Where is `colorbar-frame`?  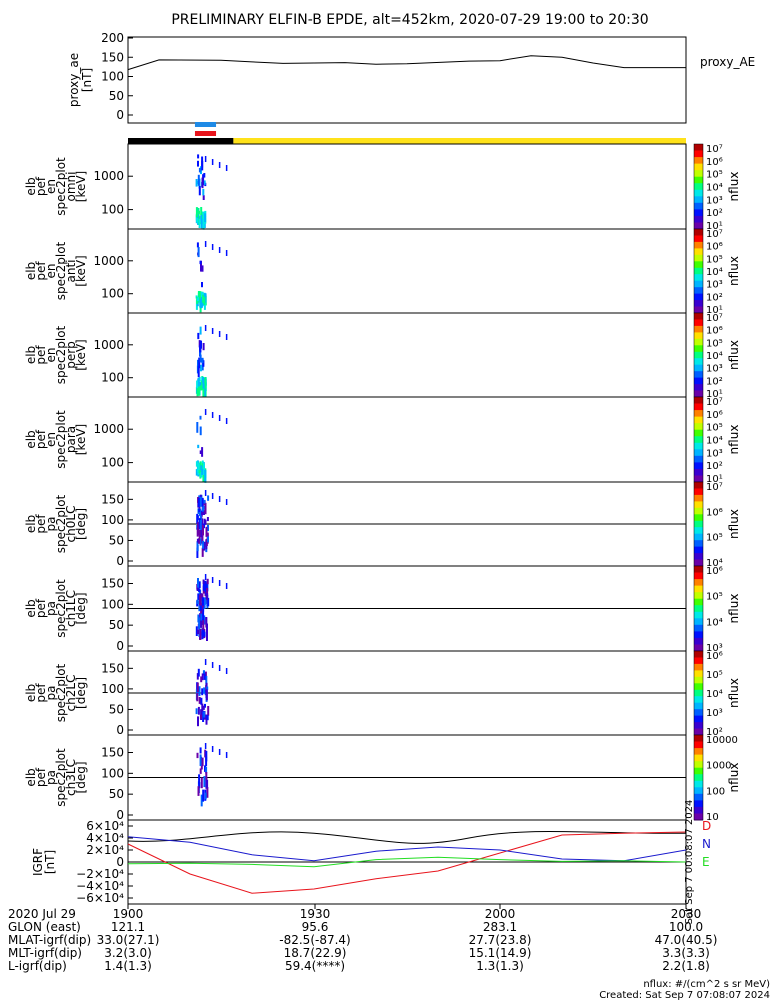
colorbar-frame is located at coordinates (698, 777).